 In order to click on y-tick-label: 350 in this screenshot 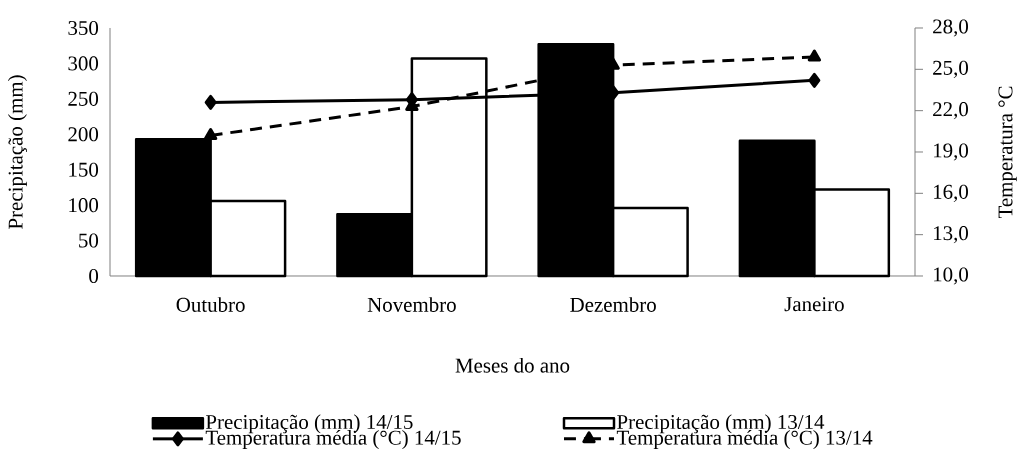, I will do `click(83, 28)`.